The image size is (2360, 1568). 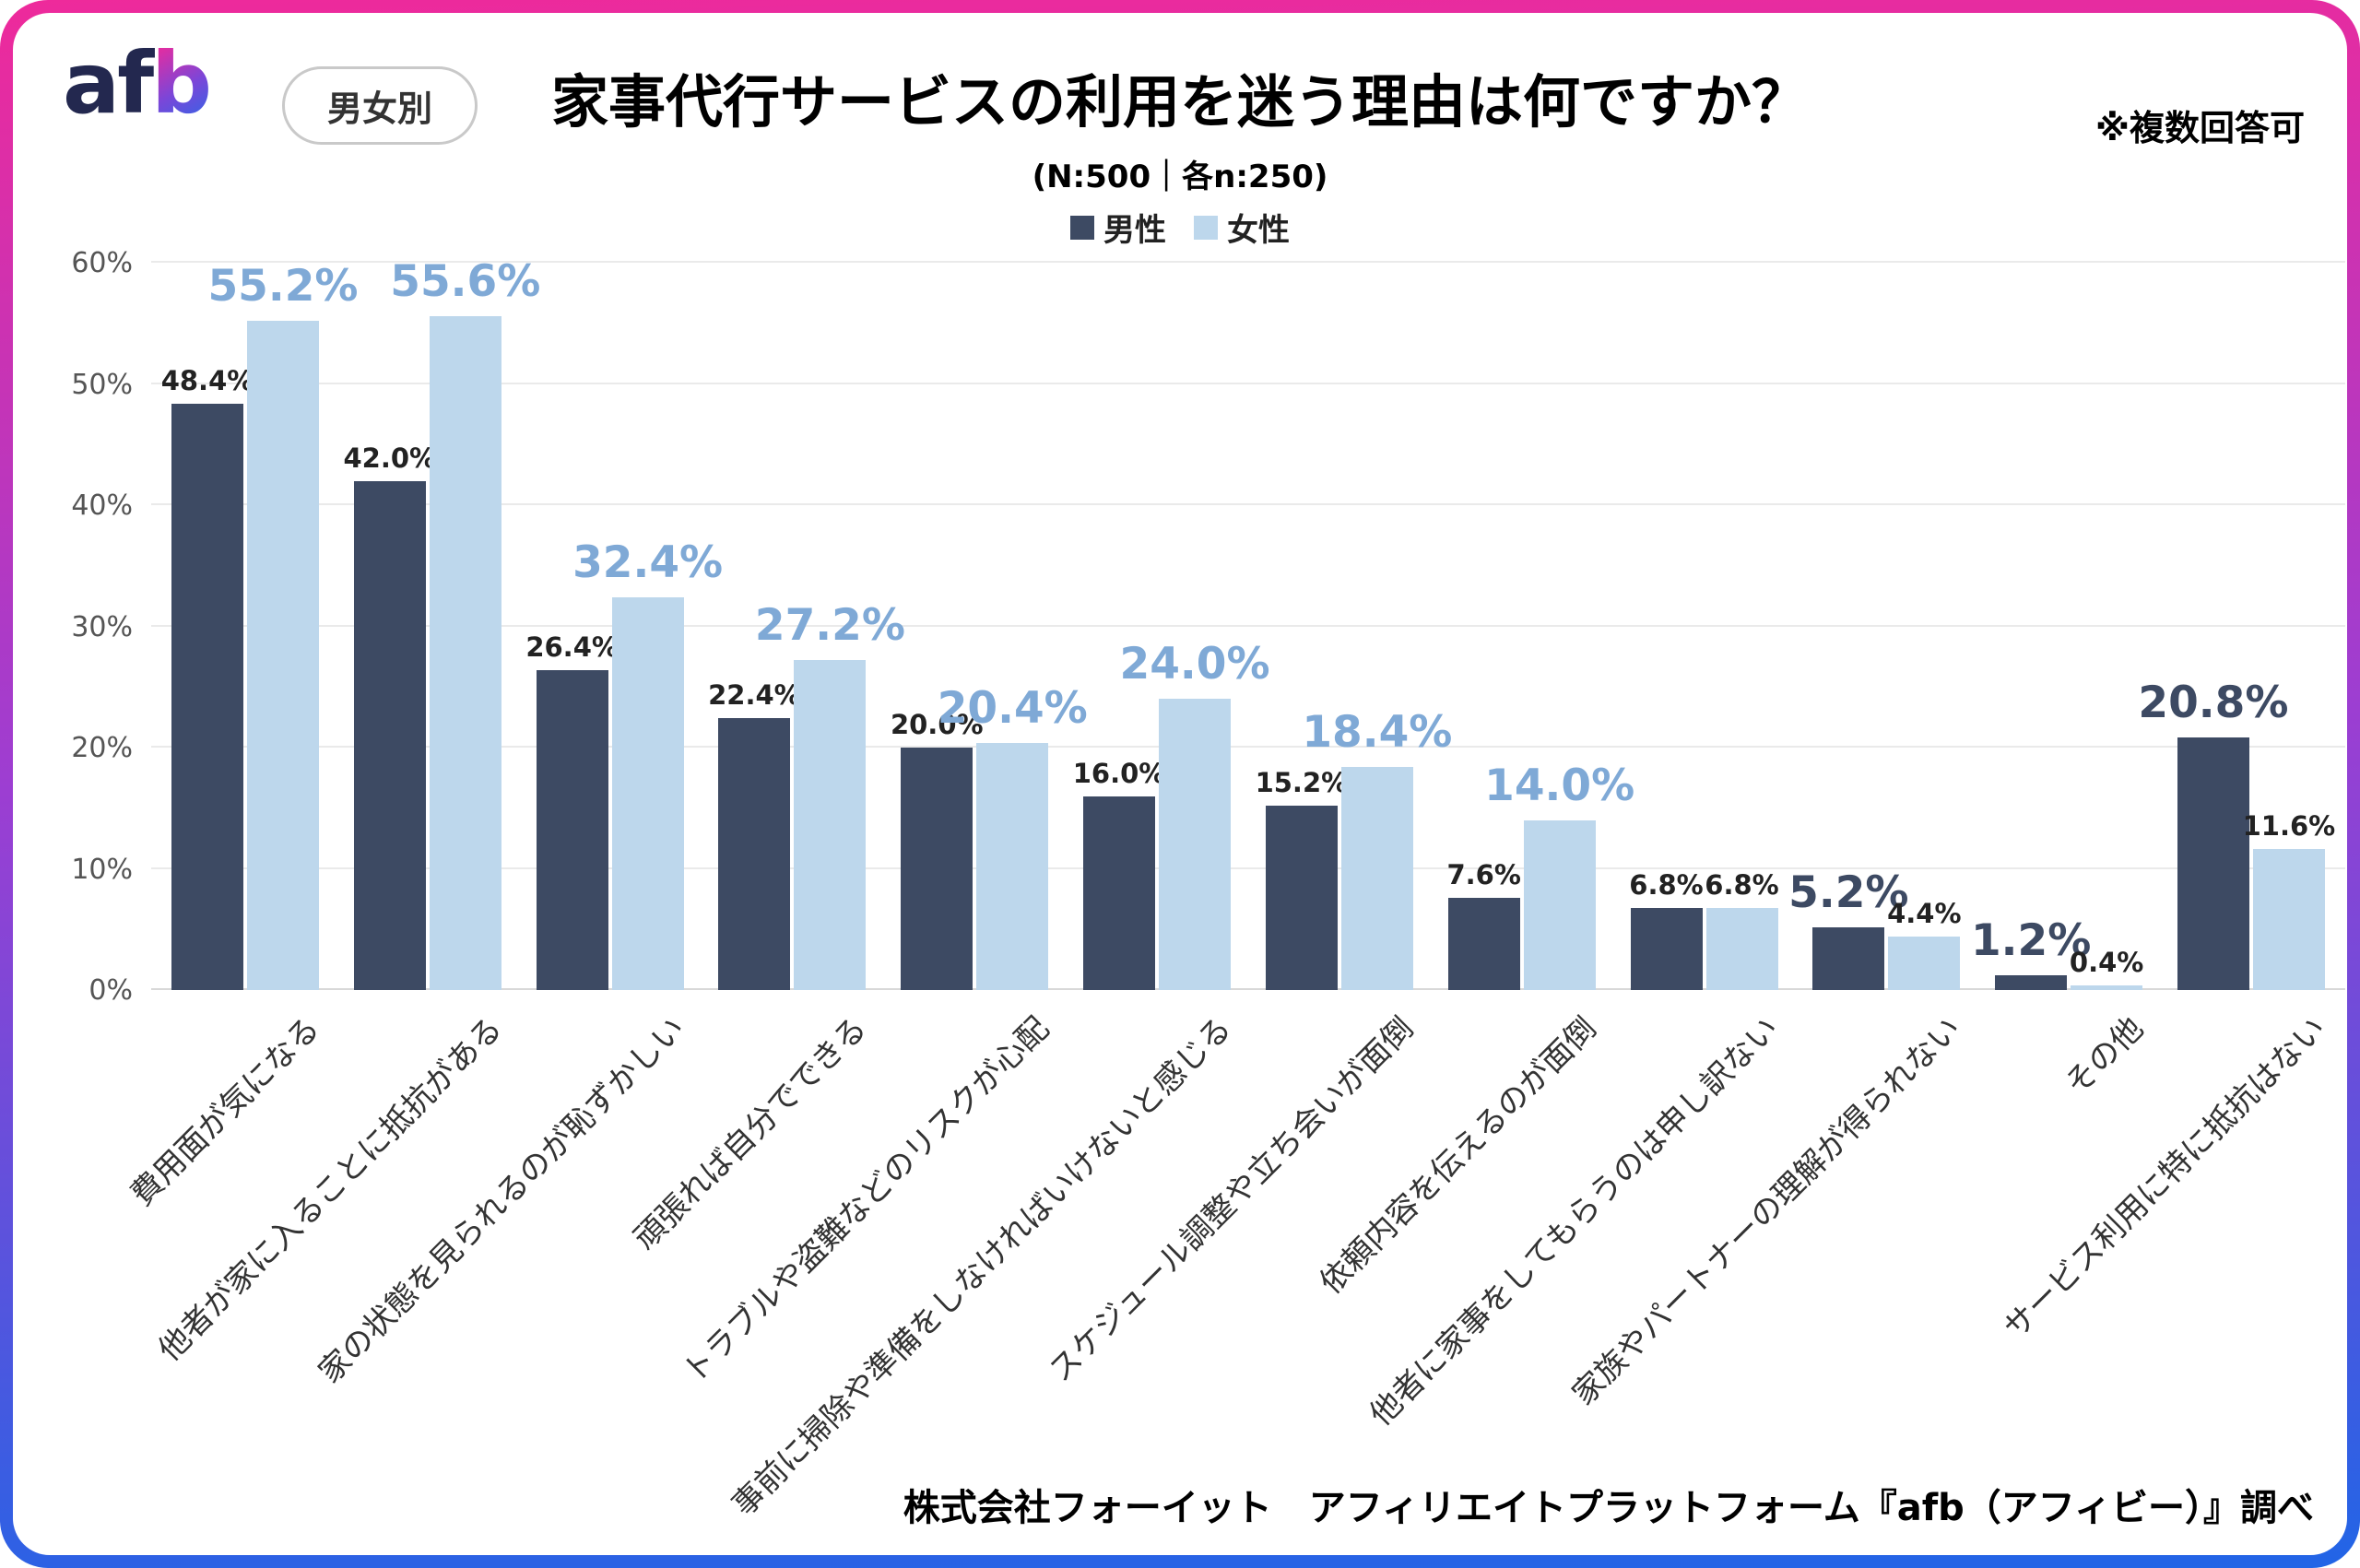 What do you see at coordinates (1302, 783) in the screenshot?
I see `value-label-male: 15.2%` at bounding box center [1302, 783].